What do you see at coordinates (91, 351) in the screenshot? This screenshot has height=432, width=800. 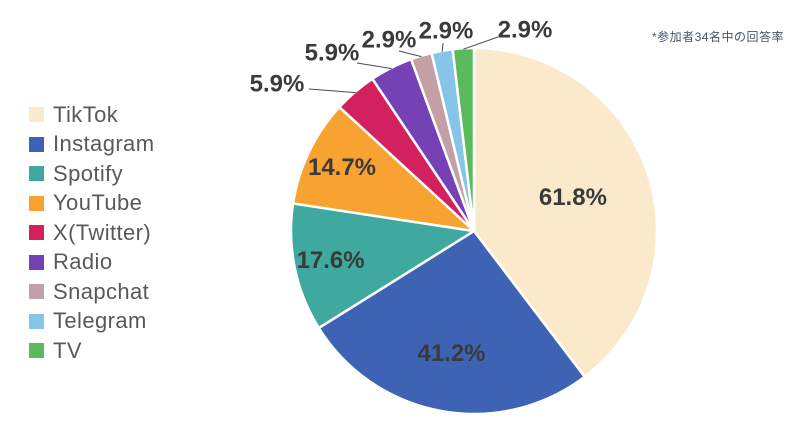 I see `legend-item-tv: TV` at bounding box center [91, 351].